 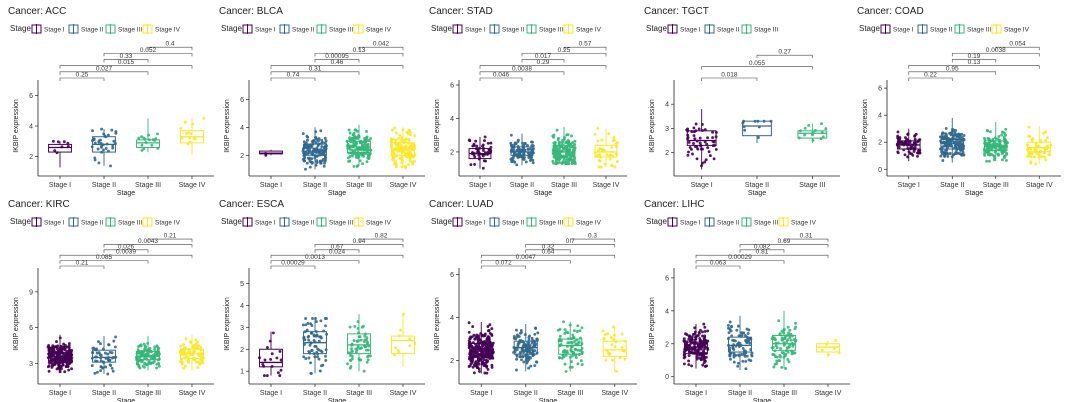 What do you see at coordinates (271, 393) in the screenshot?
I see `x-tick-label: Stage I` at bounding box center [271, 393].